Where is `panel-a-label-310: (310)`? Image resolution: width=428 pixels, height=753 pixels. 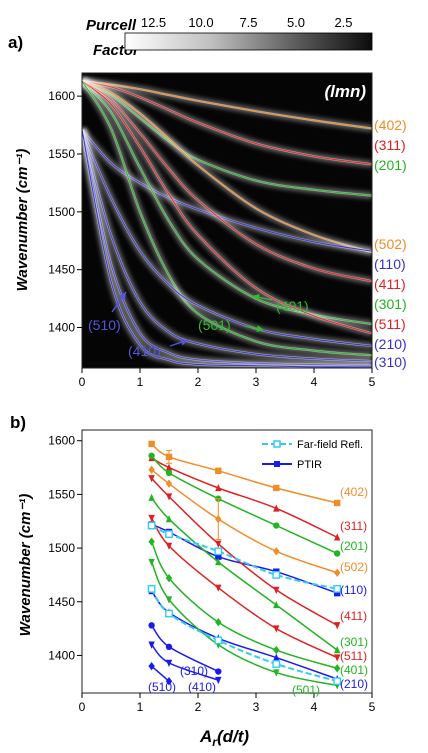
panel-a-label-310: (310) is located at coordinates (390, 362).